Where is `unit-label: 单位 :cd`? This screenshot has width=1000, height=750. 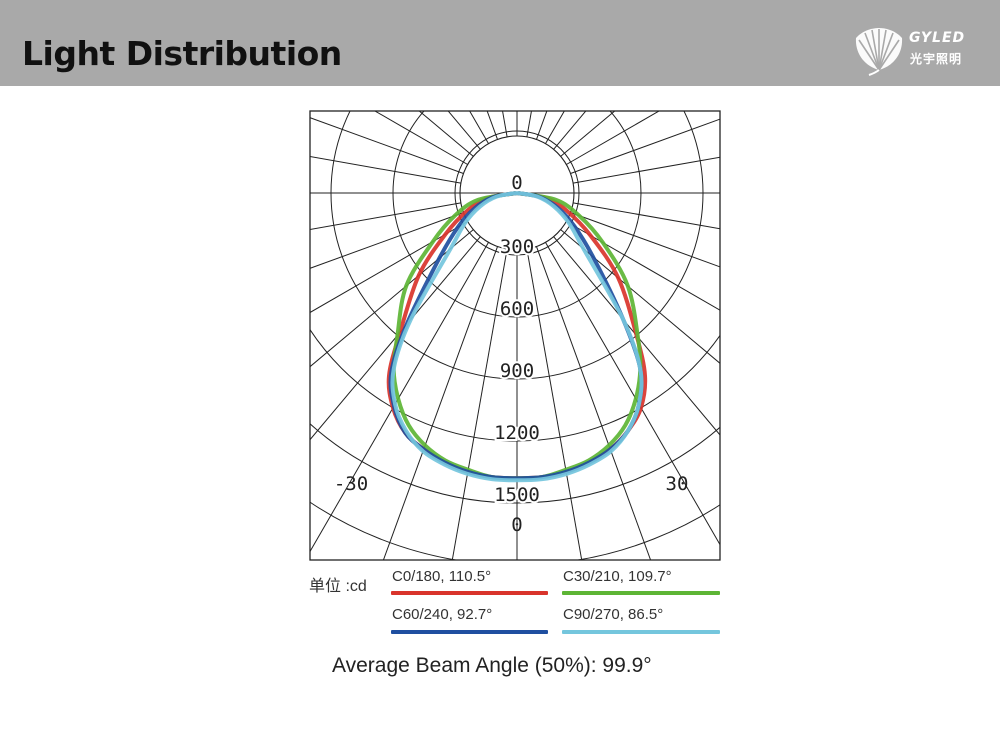 unit-label: 单位 :cd is located at coordinates (338, 586).